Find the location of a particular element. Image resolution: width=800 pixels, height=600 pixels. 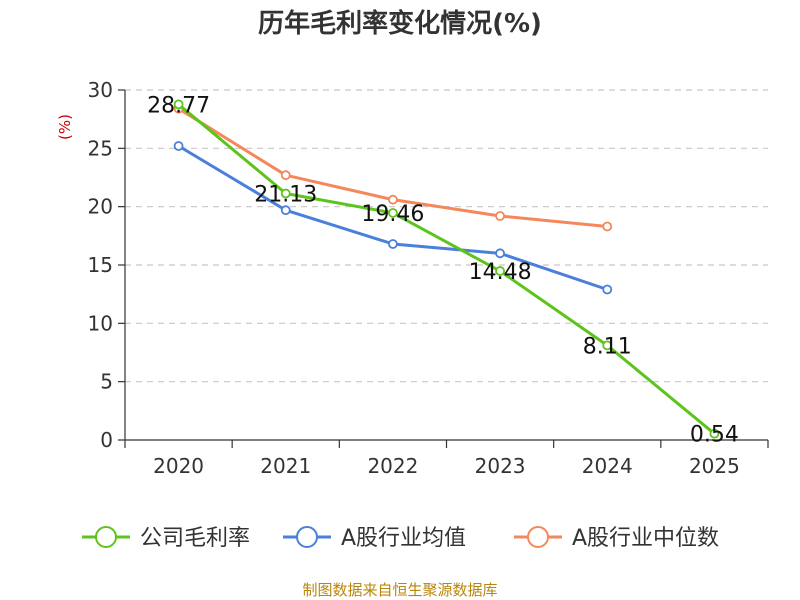

y-tick-label: 30 is located at coordinates (100, 90).